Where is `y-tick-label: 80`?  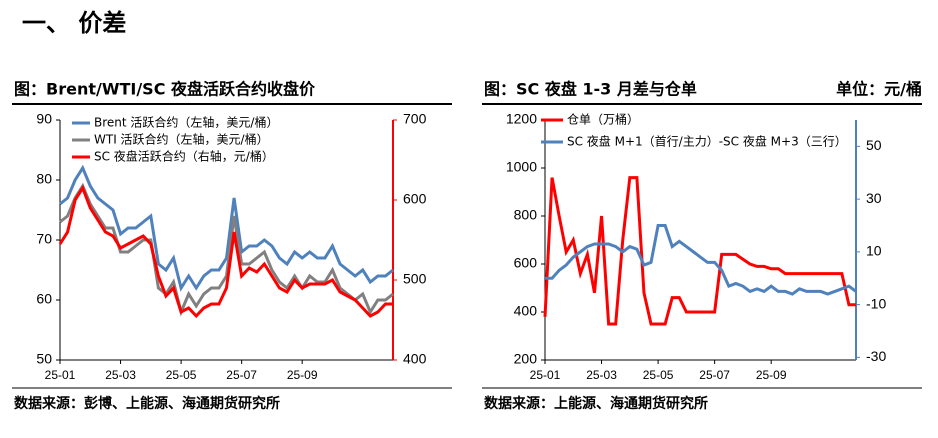 y-tick-label: 80 is located at coordinates (44, 179).